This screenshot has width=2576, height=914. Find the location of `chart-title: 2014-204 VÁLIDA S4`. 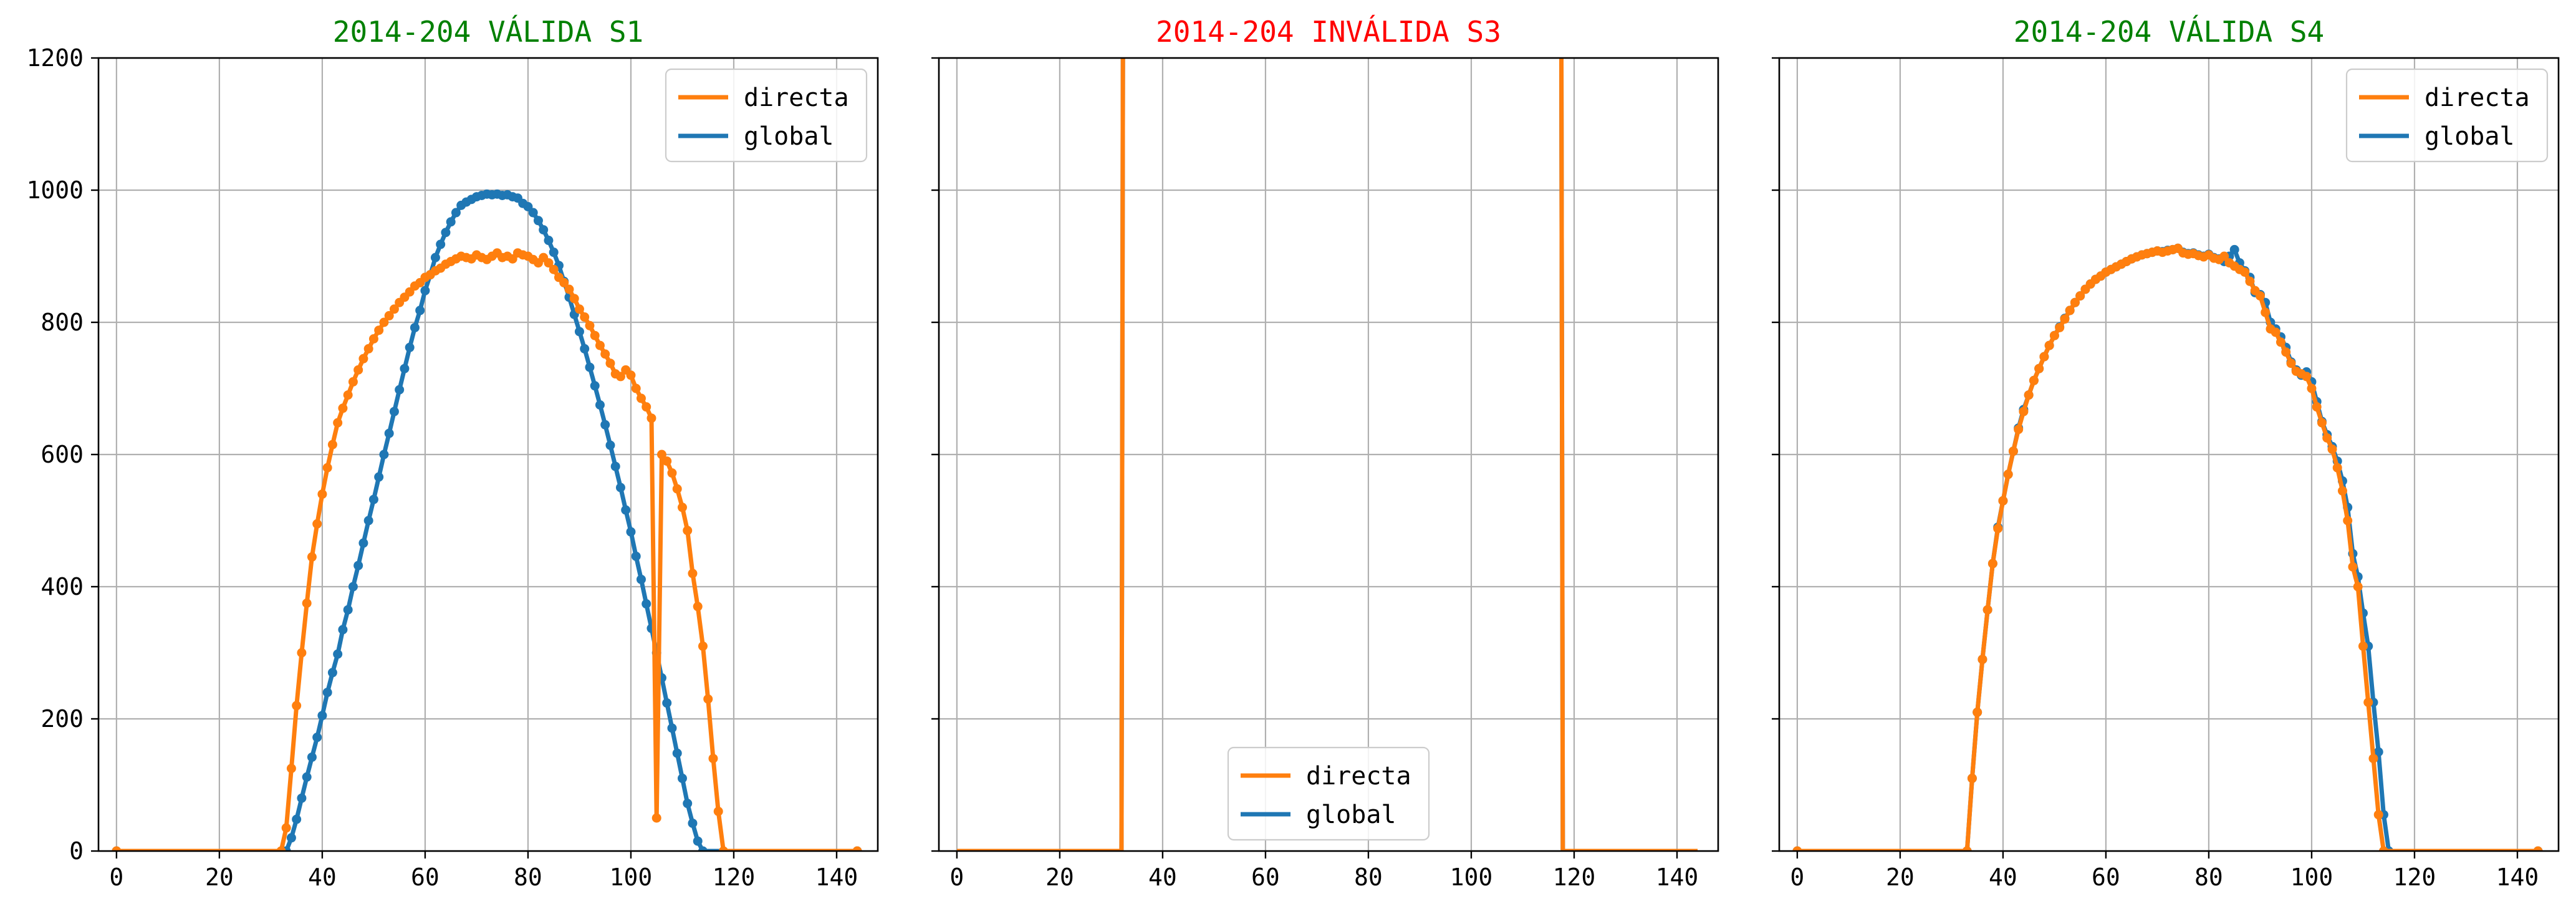

chart-title: 2014-204 VÁLIDA S4 is located at coordinates (2169, 32).